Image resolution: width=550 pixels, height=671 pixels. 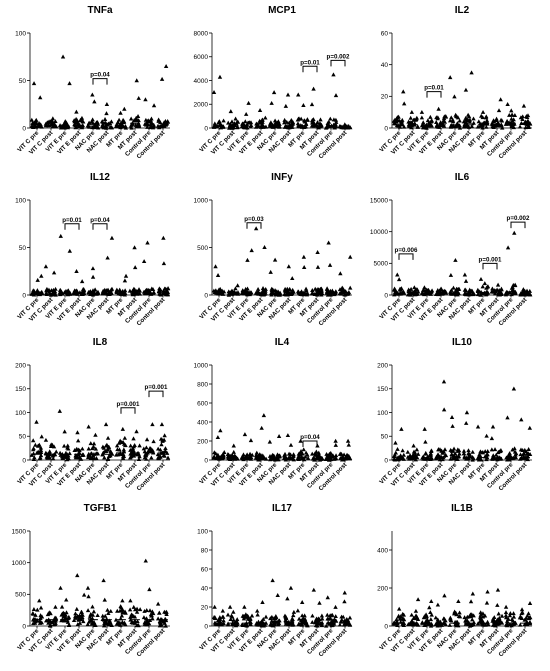 What do you see at coordinates (100, 177) in the screenshot?
I see `panel-title: IL12` at bounding box center [100, 177].